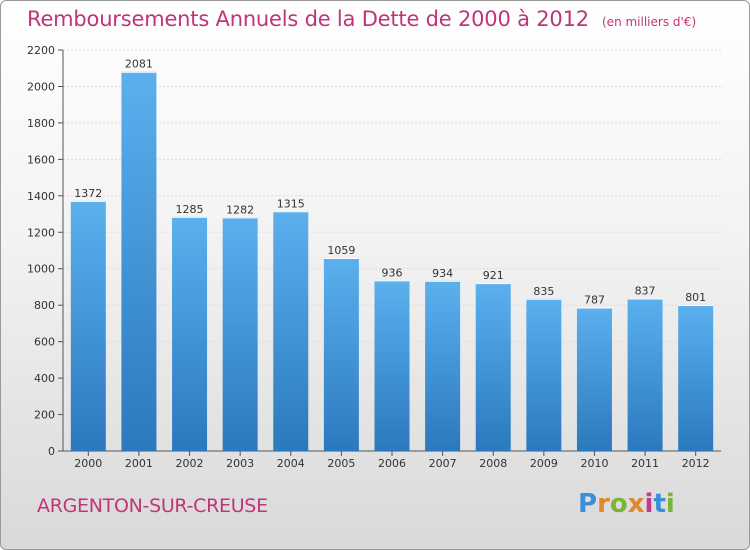  What do you see at coordinates (44, 305) in the screenshot?
I see `y-tick-label-800: 800` at bounding box center [44, 305].